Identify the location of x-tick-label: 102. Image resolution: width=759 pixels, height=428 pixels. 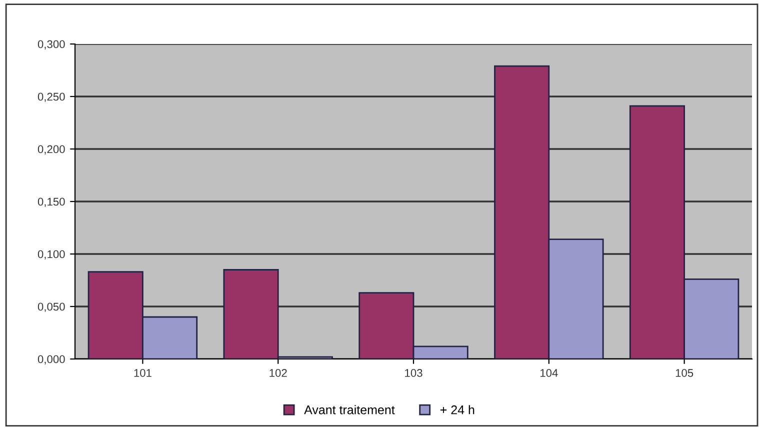
(278, 373).